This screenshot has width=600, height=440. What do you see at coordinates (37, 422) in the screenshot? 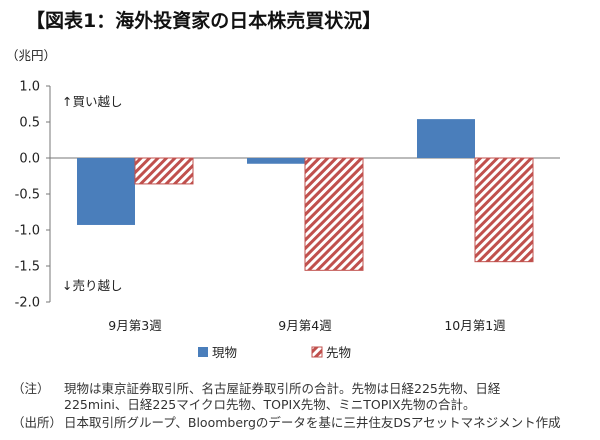
I see `source-label: （出所）` at bounding box center [37, 422].